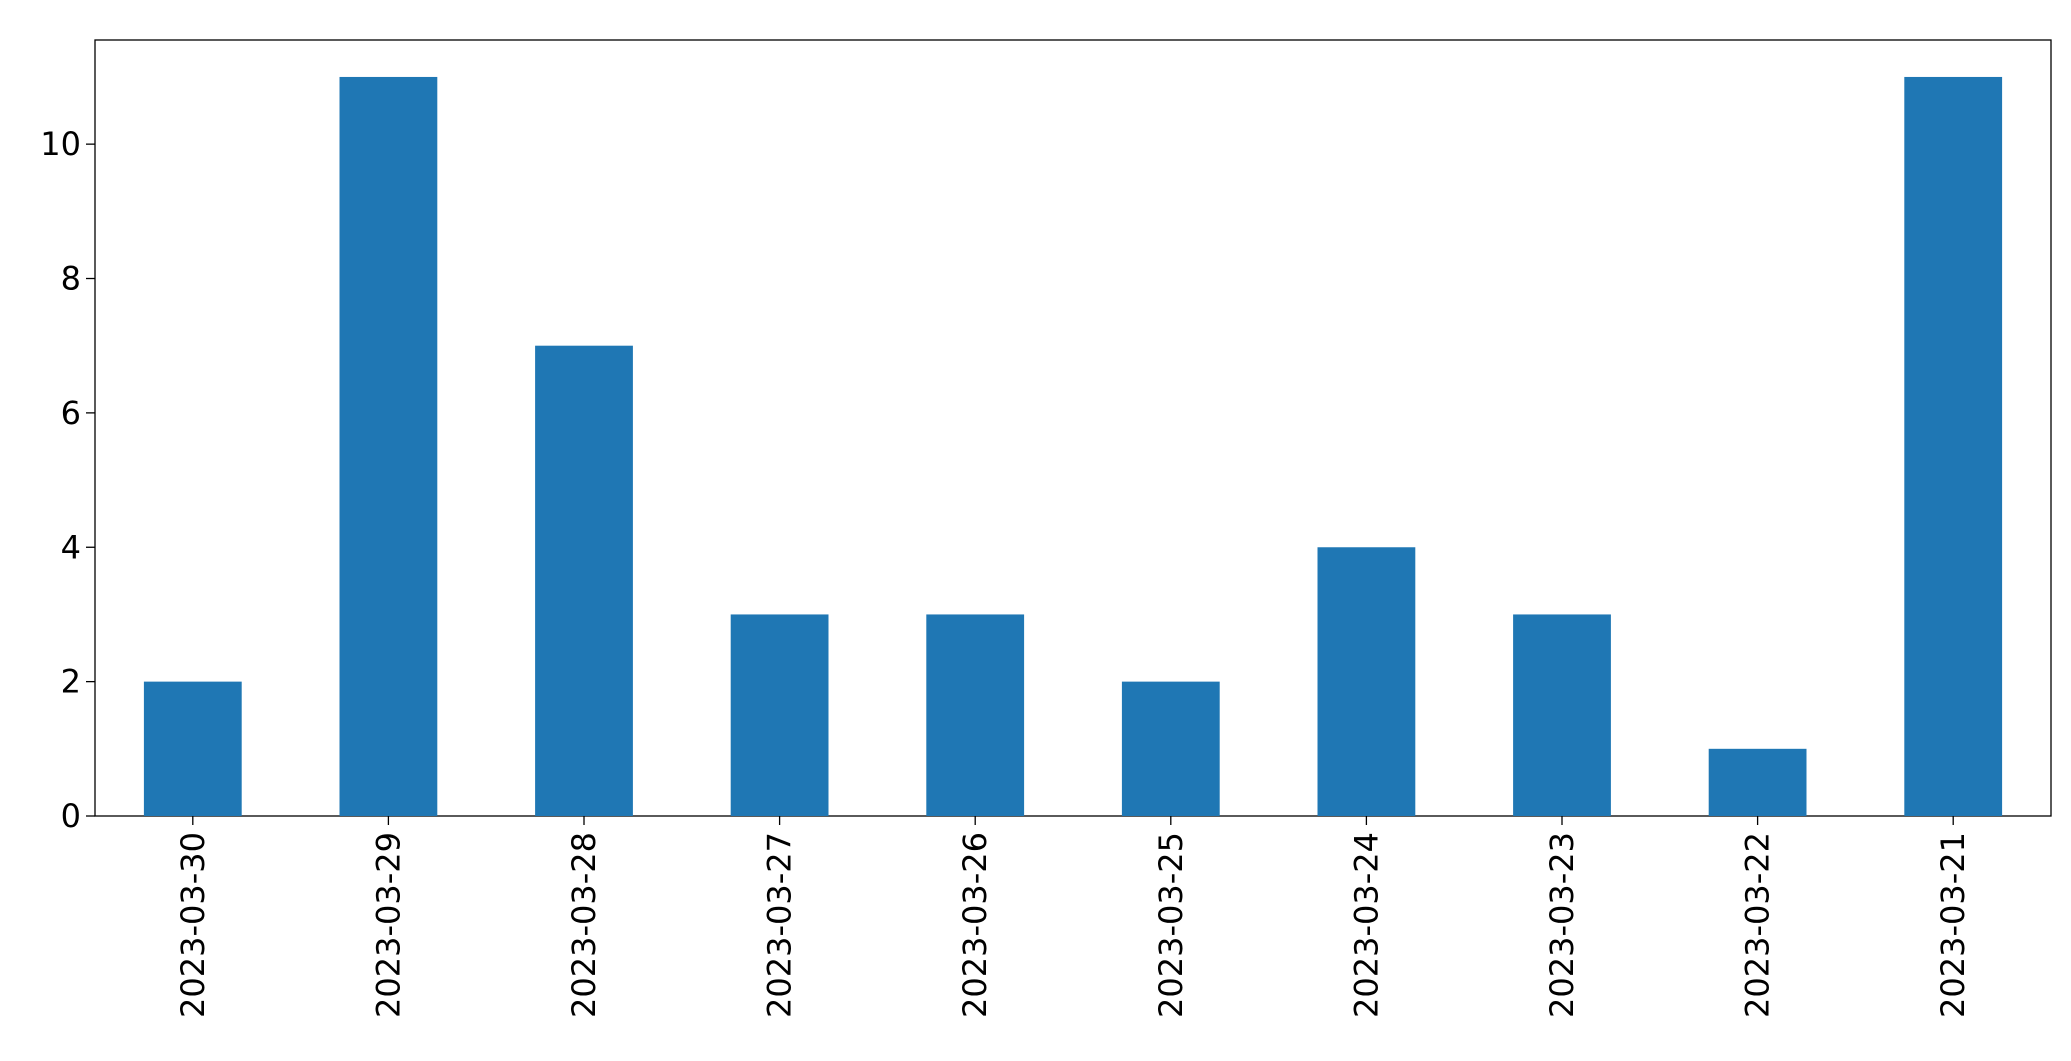 Image resolution: width=2071 pixels, height=1061 pixels. I want to click on x-tick-label: 2023-03-25, so click(1171, 925).